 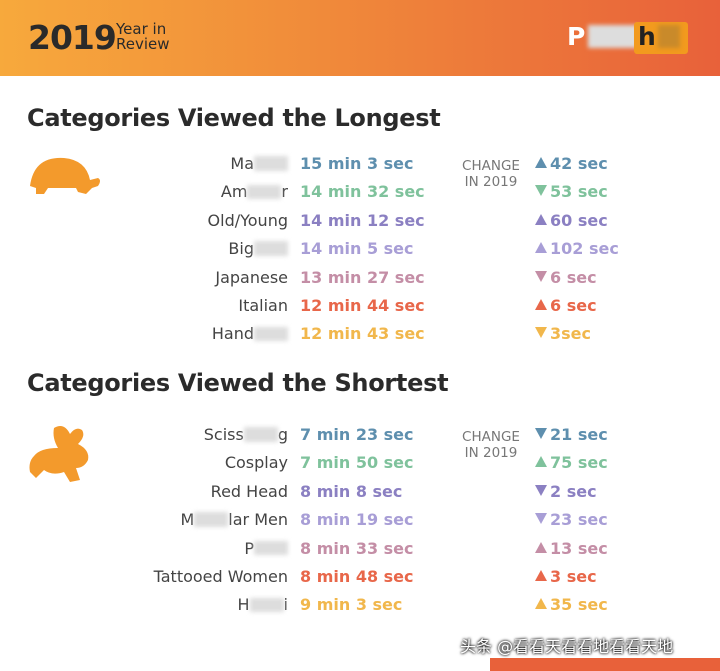 I want to click on change-value: 3 sec, so click(x=573, y=576).